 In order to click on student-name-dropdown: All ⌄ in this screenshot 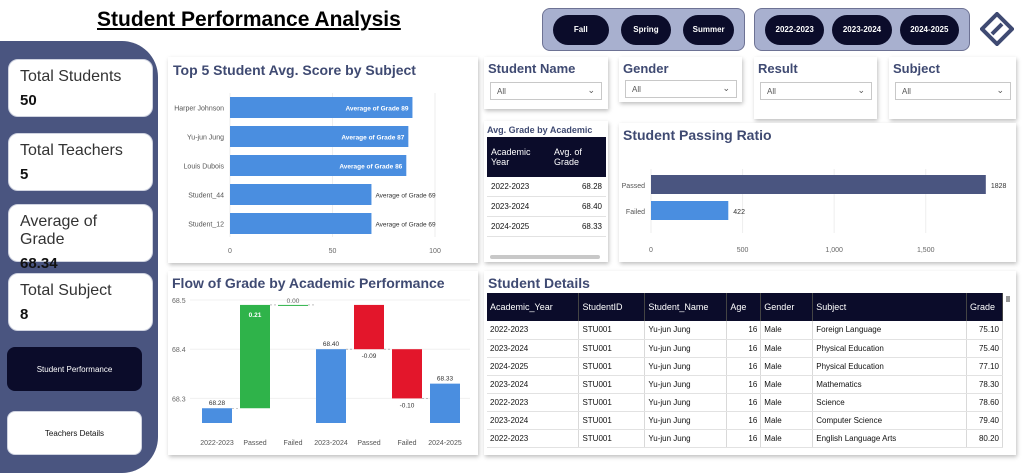, I will do `click(546, 91)`.